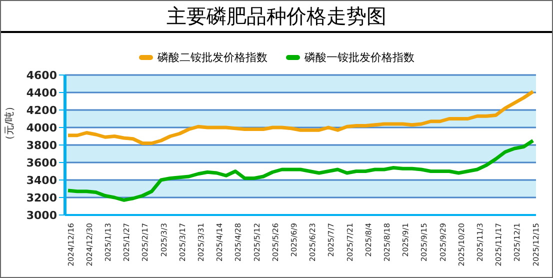 This screenshot has height=278, width=553. What do you see at coordinates (42, 93) in the screenshot?
I see `y-tick-label: 4400` at bounding box center [42, 93].